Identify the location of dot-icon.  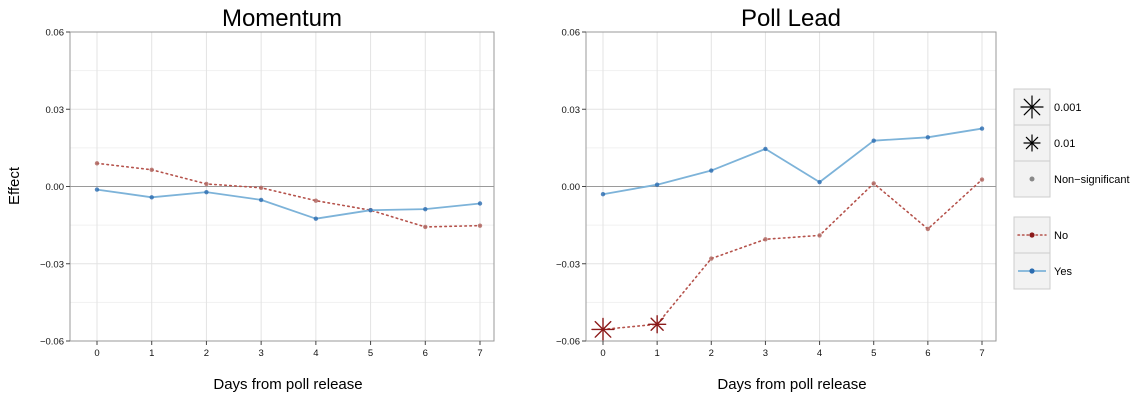
(1032, 179).